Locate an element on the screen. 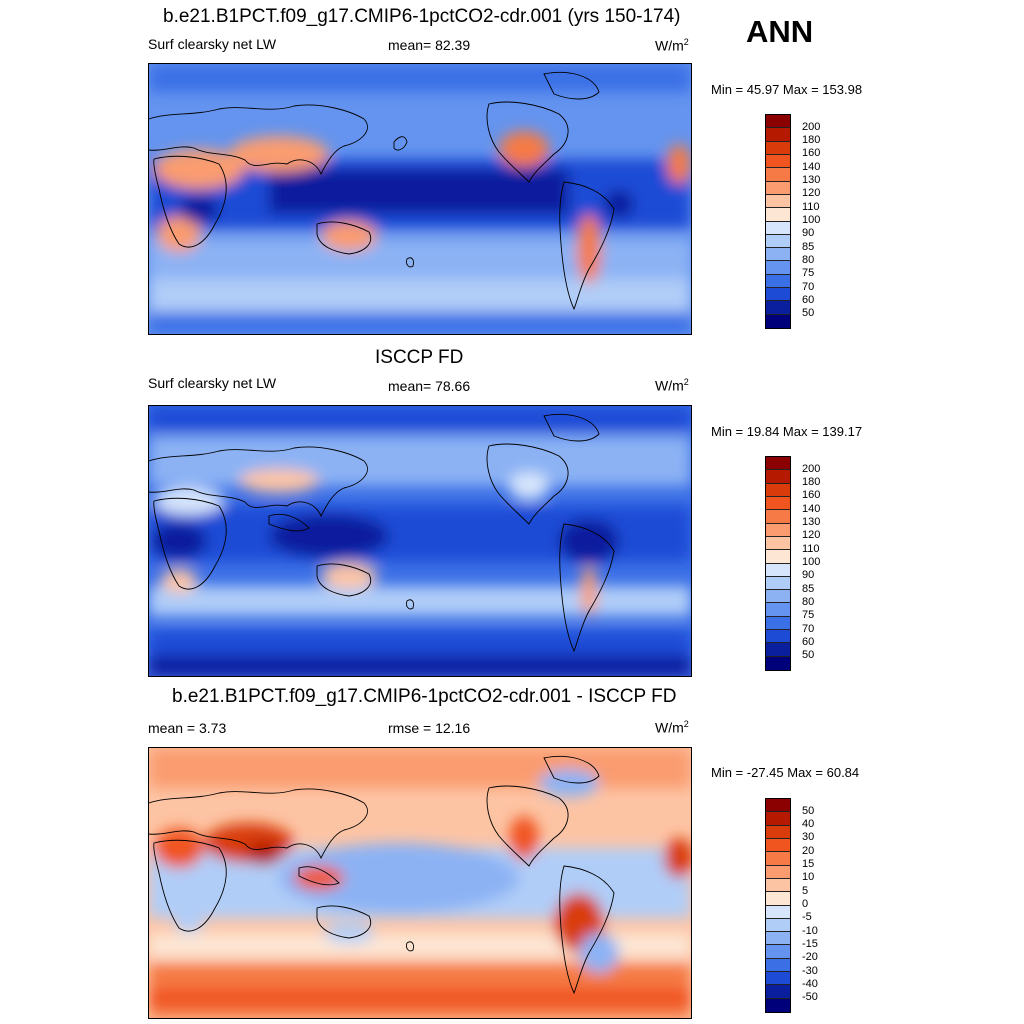 Image resolution: width=1024 pixels, height=1024 pixels. season-label: ANN is located at coordinates (780, 31).